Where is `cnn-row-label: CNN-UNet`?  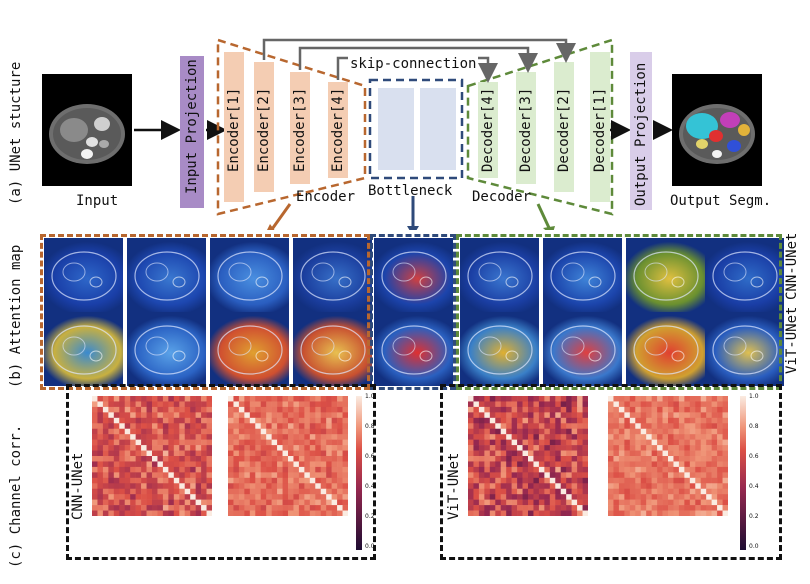
cnn-row-label: CNN-UNet is located at coordinates (792, 266).